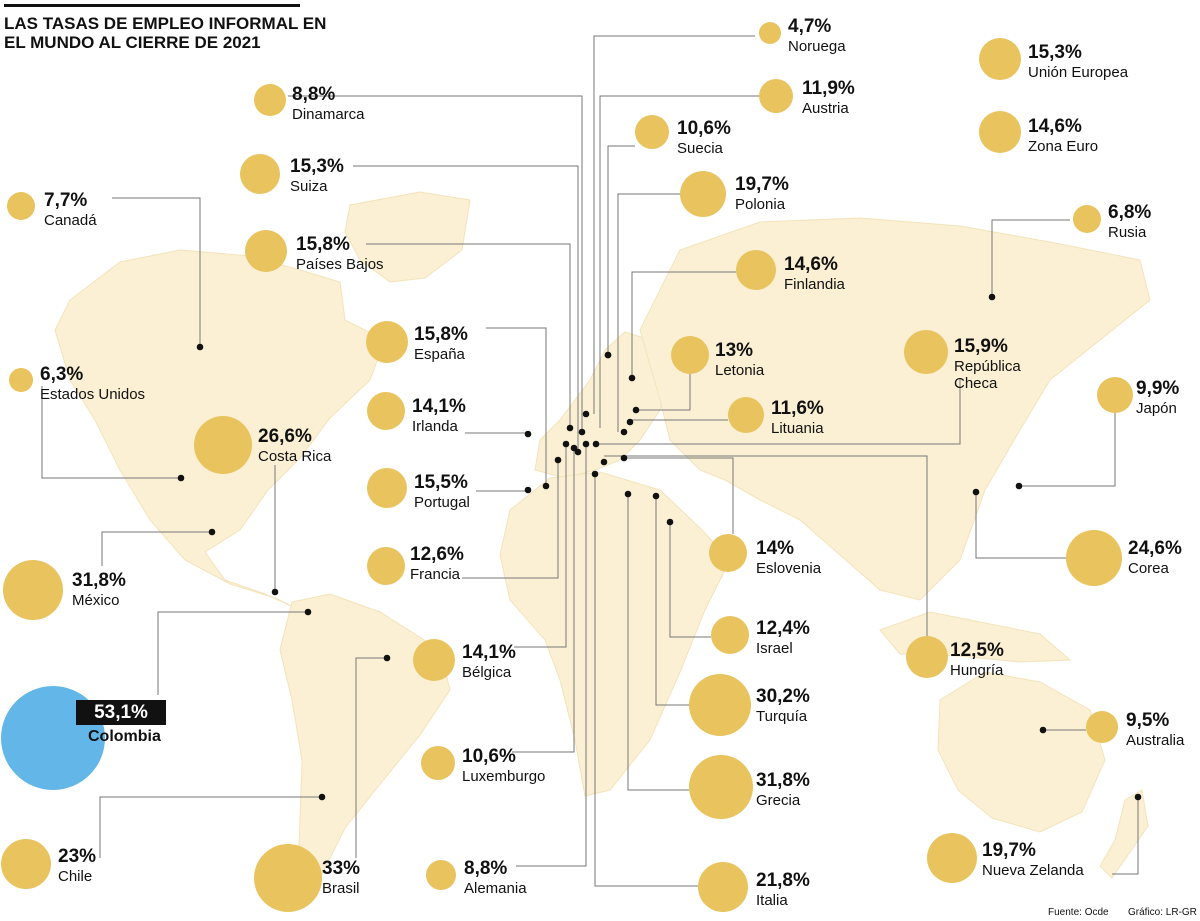 The width and height of the screenshot is (1200, 921). What do you see at coordinates (1162, 912) in the screenshot?
I see `graphic-credit: Gráfico: LR-GR` at bounding box center [1162, 912].